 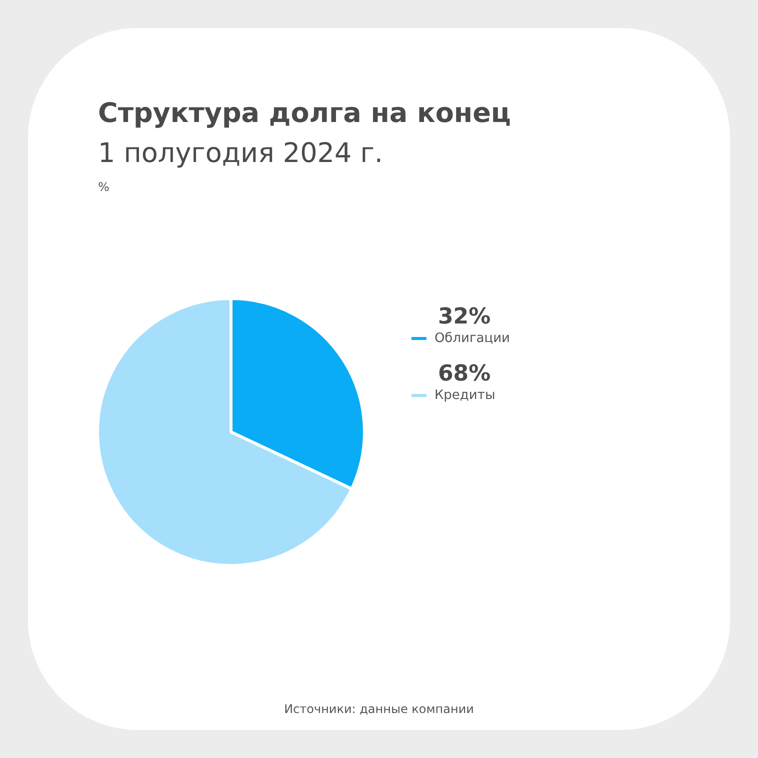 What do you see at coordinates (465, 395) in the screenshot?
I see `legend-label: Кредиты` at bounding box center [465, 395].